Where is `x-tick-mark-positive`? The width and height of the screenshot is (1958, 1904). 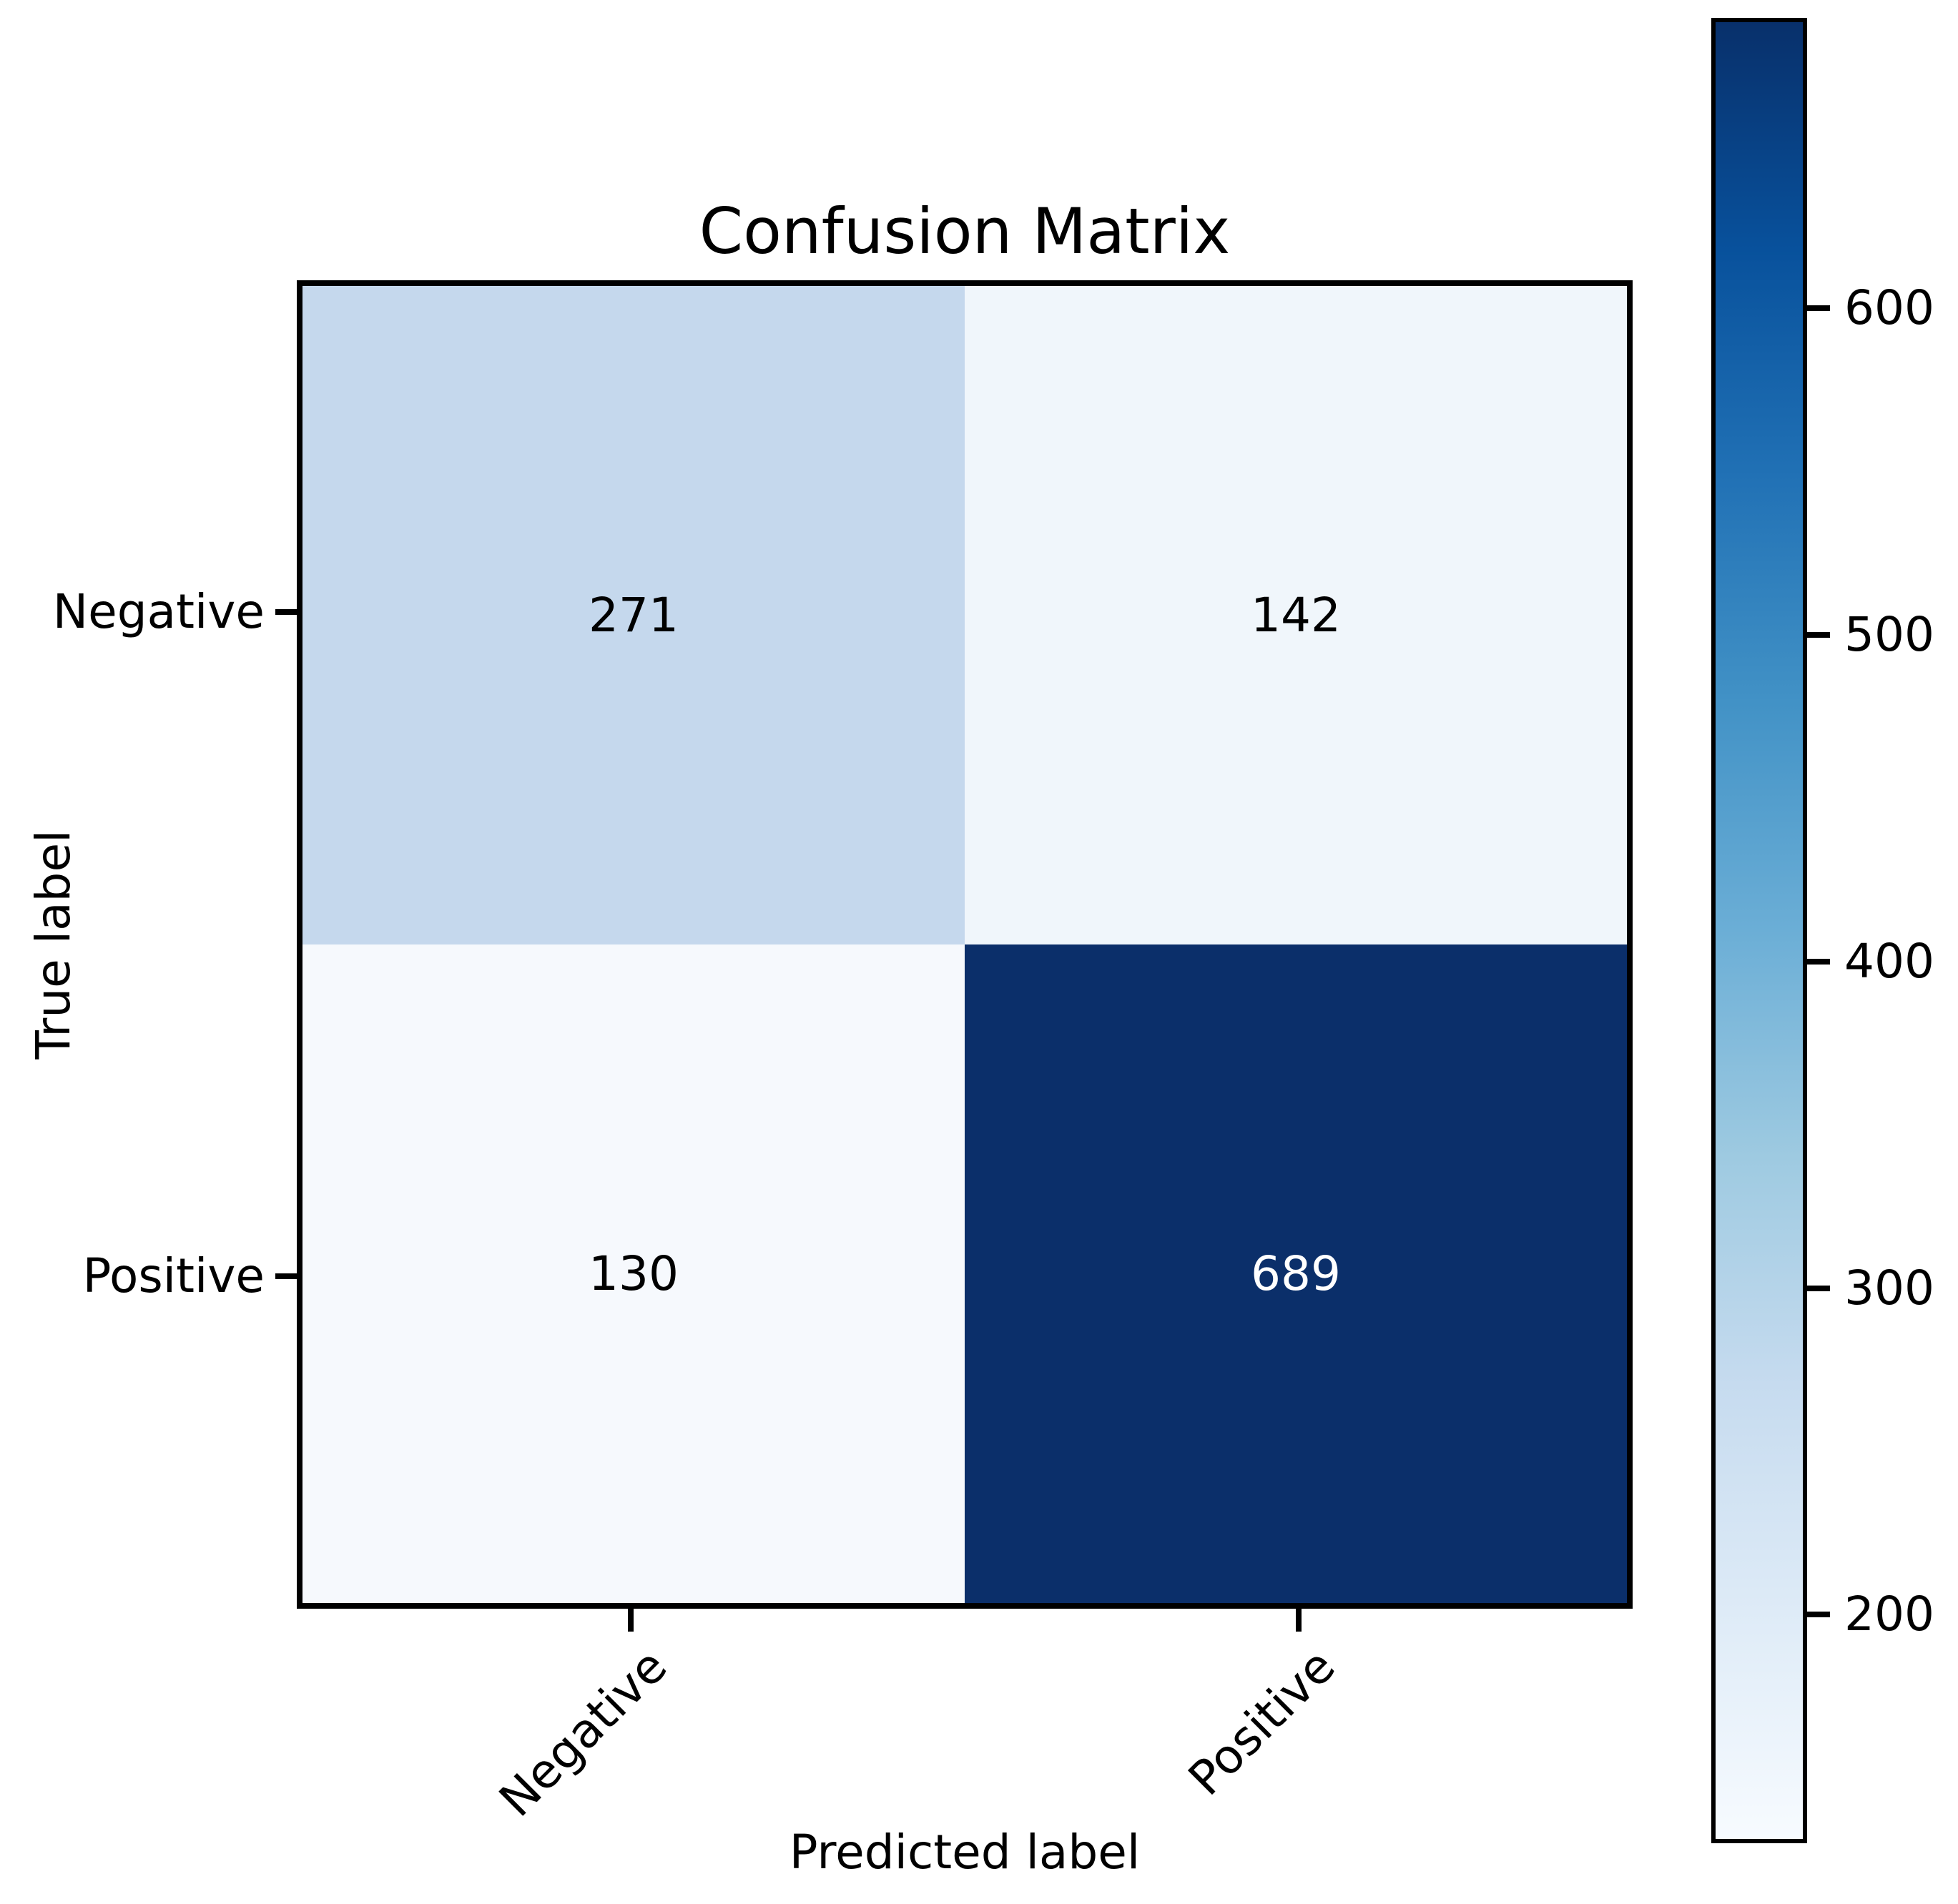 x-tick-mark-positive is located at coordinates (1299, 1620).